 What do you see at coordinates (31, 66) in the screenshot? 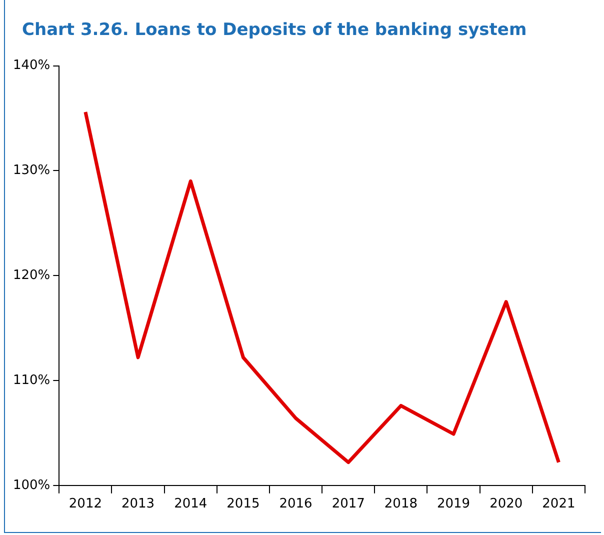
I see `y-tick-label: 140%` at bounding box center [31, 66].